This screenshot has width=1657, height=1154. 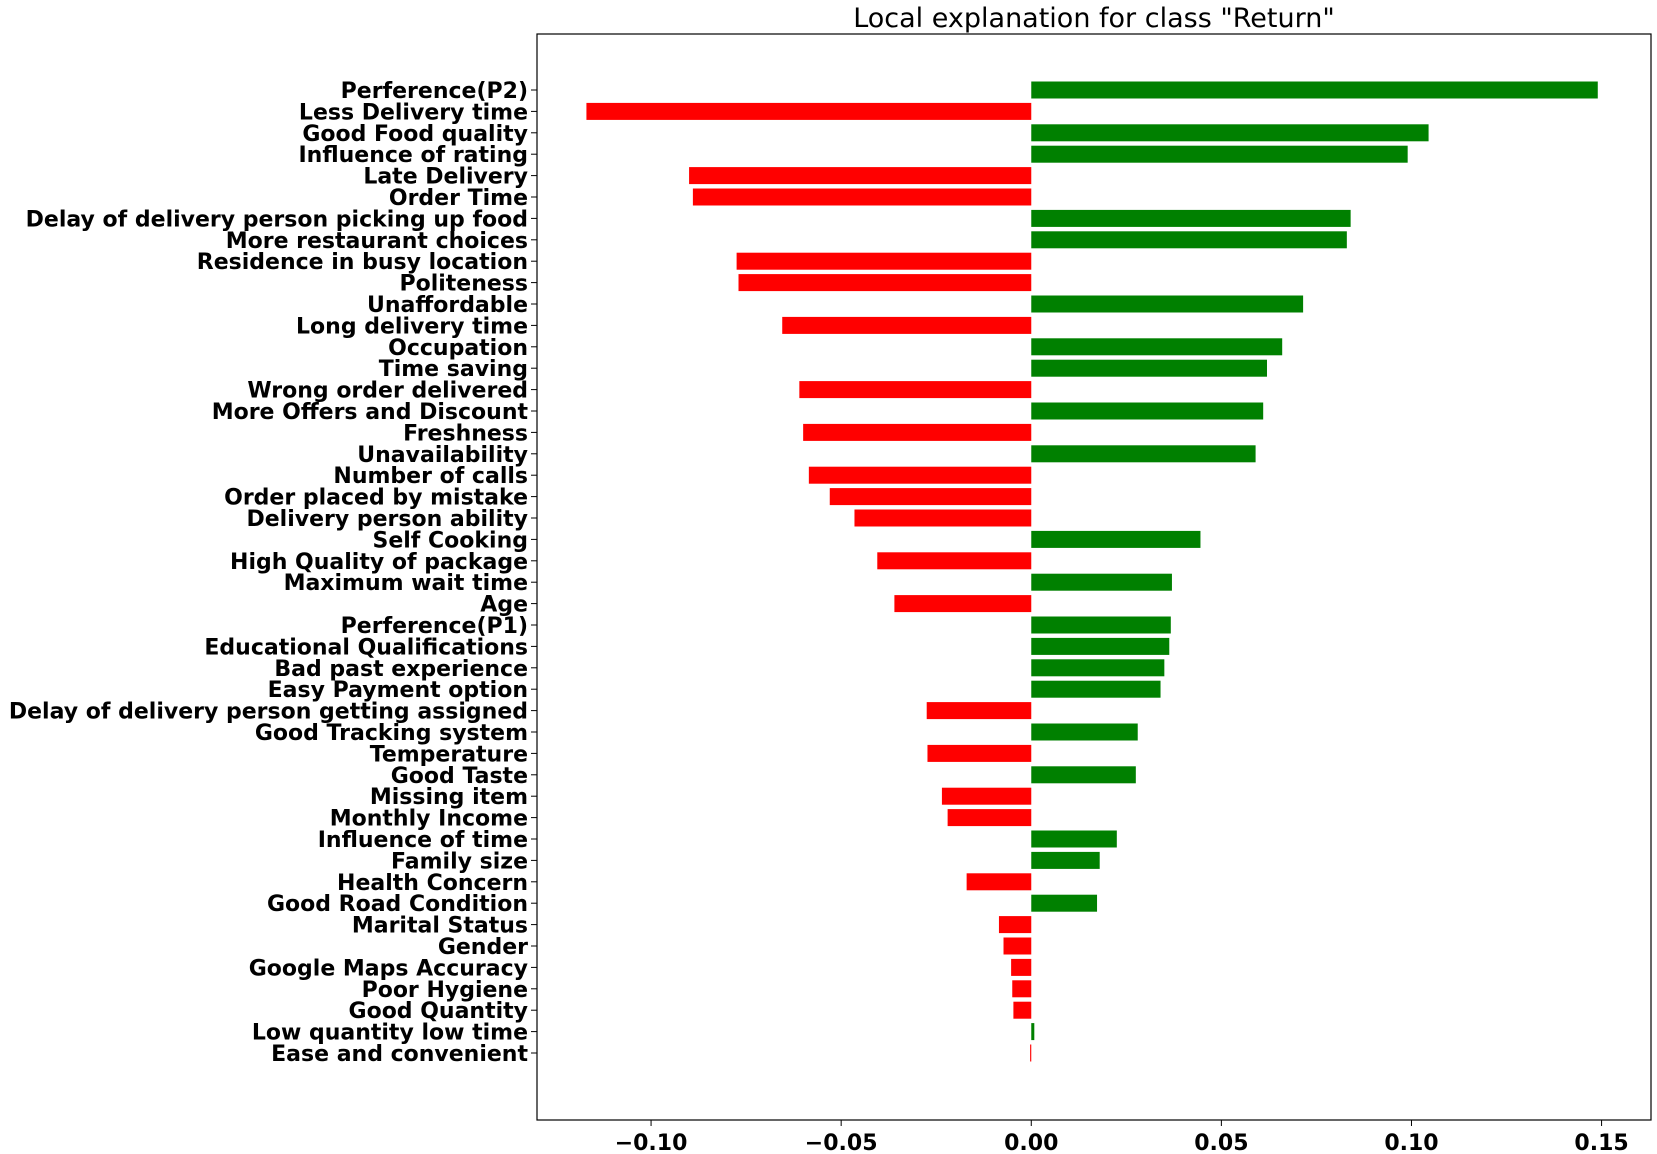 What do you see at coordinates (449, 797) in the screenshot?
I see `y-tick-label: Missing item` at bounding box center [449, 797].